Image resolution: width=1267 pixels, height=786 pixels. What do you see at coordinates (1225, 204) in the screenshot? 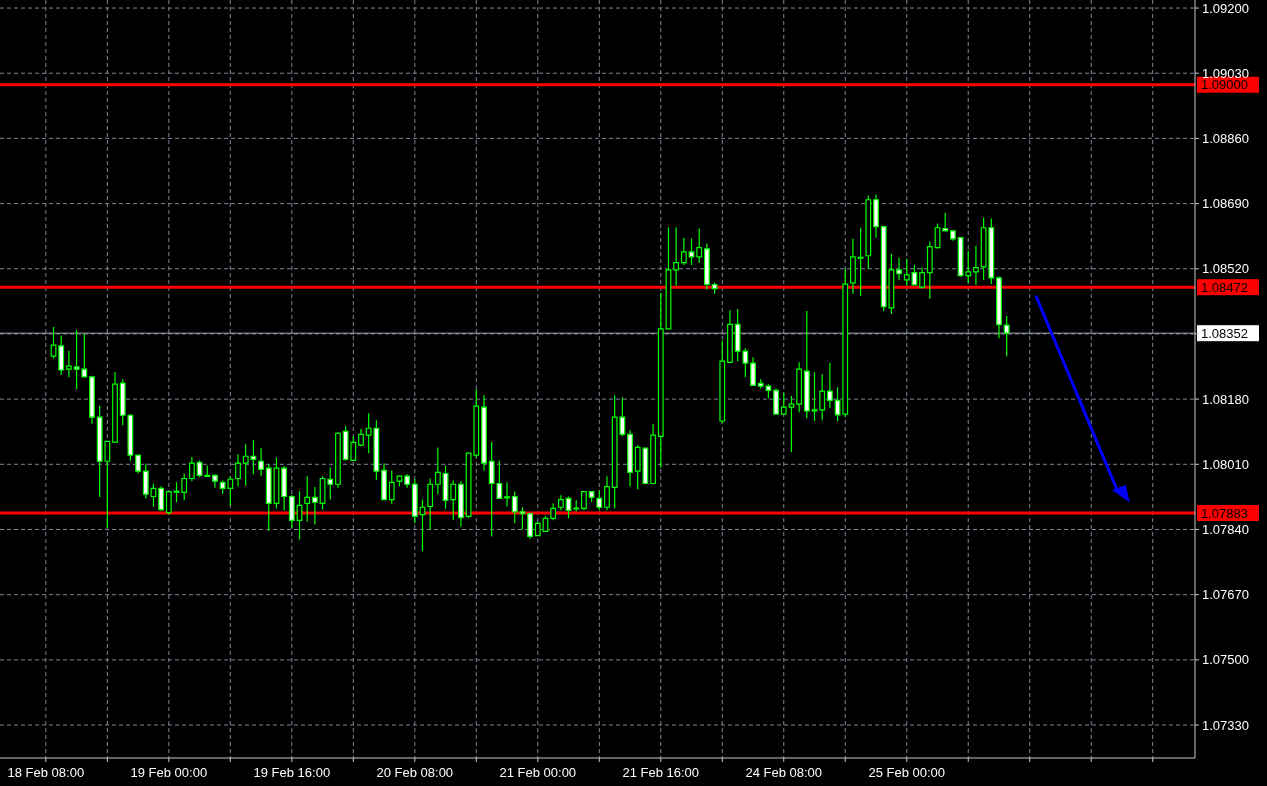
I see `y-tick-label: 1.08690` at bounding box center [1225, 204].